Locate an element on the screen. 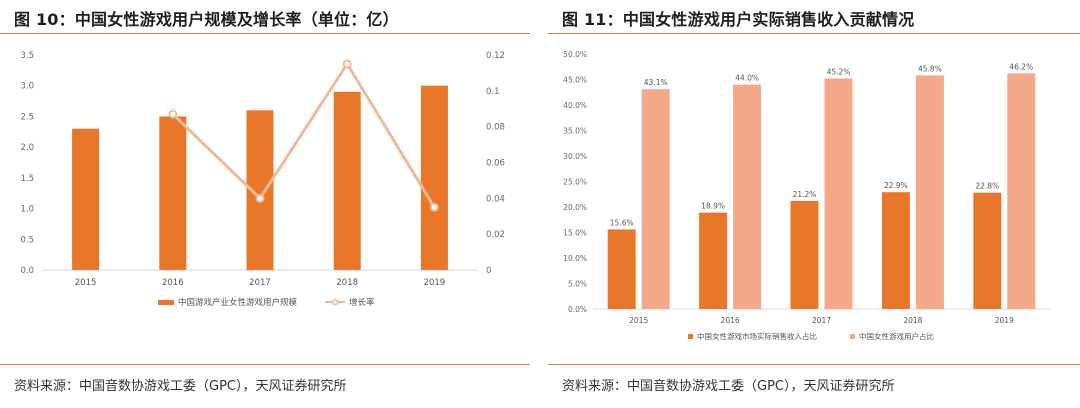 This screenshot has height=408, width=1080. y-tick-label: 40.0% is located at coordinates (575, 105).